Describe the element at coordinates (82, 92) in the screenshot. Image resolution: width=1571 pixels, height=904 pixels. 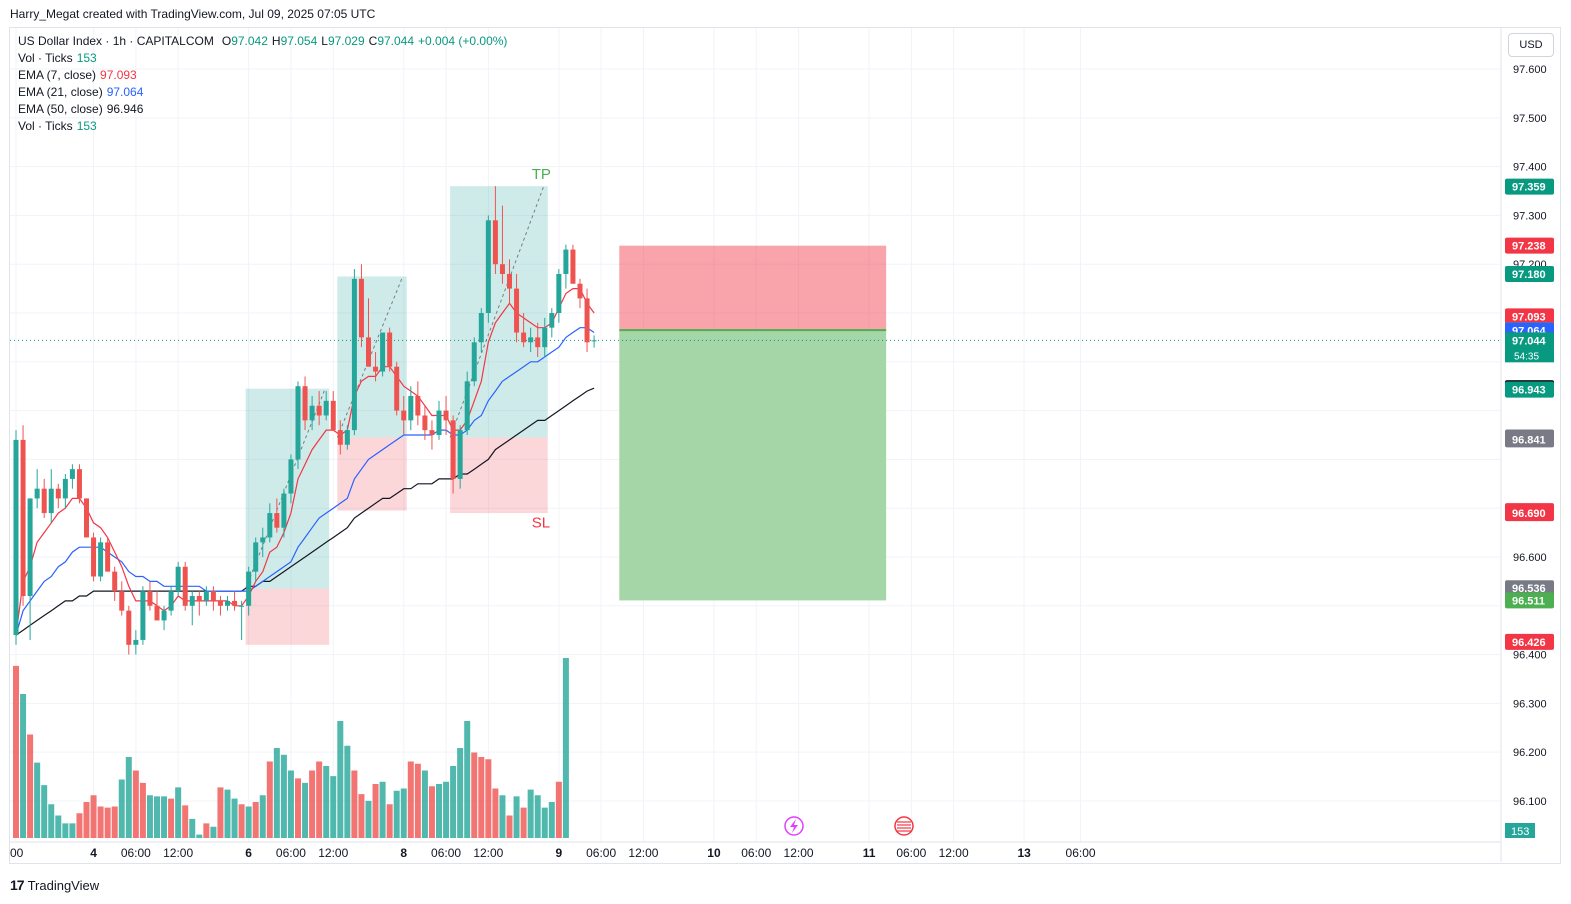
I see `legend-ema21-row: EMA (21, close) 97.064` at that location.